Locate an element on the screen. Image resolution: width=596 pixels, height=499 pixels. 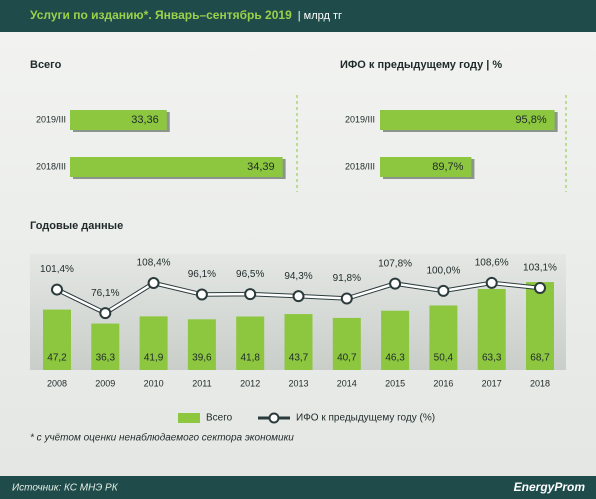
legend-marker is located at coordinates (274, 418).